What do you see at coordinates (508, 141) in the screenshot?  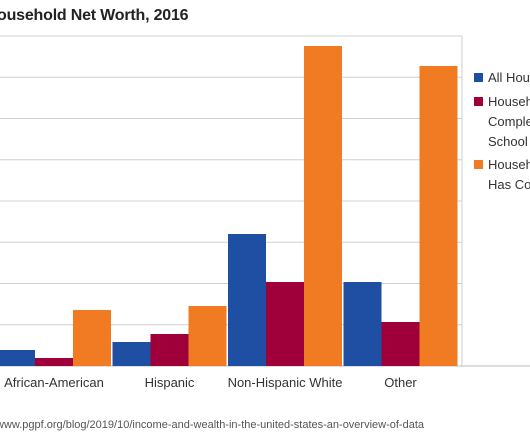 I see `legend-label: School` at bounding box center [508, 141].